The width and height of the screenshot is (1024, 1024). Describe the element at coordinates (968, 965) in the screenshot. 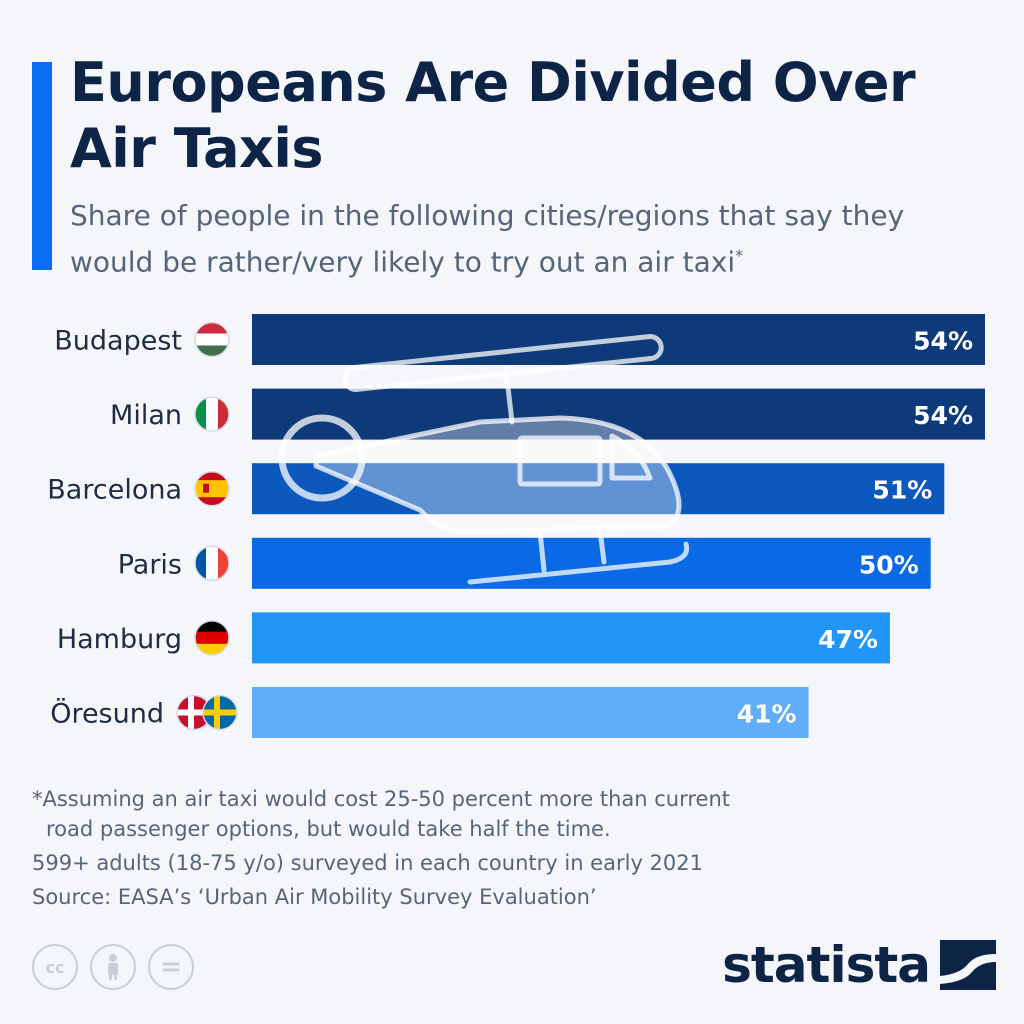

I see `statista-logo-mark-icon` at that location.